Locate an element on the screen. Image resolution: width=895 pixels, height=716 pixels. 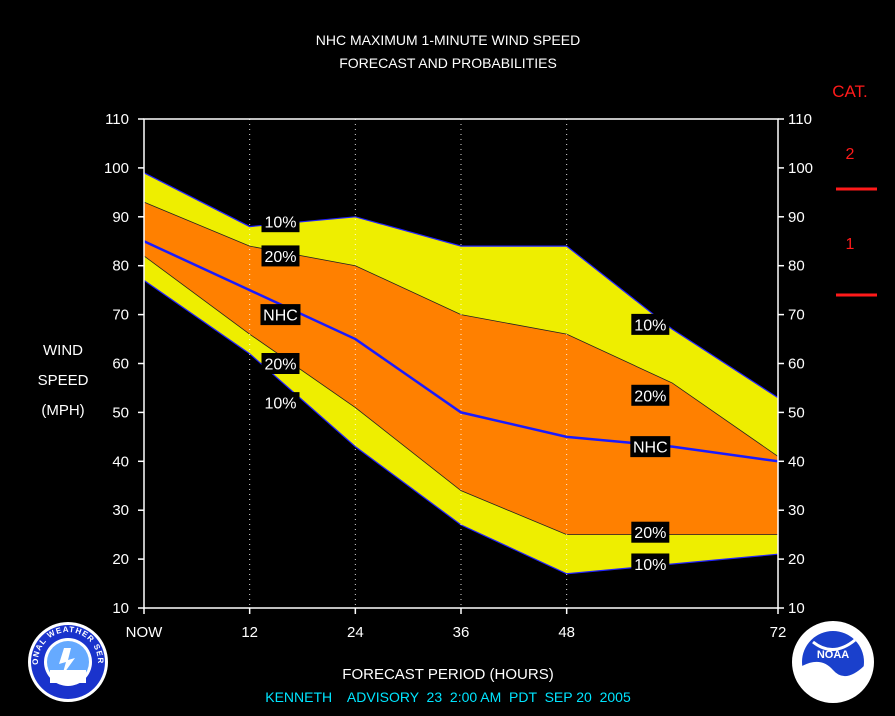
band-label-text-8: 20% is located at coordinates (650, 533).